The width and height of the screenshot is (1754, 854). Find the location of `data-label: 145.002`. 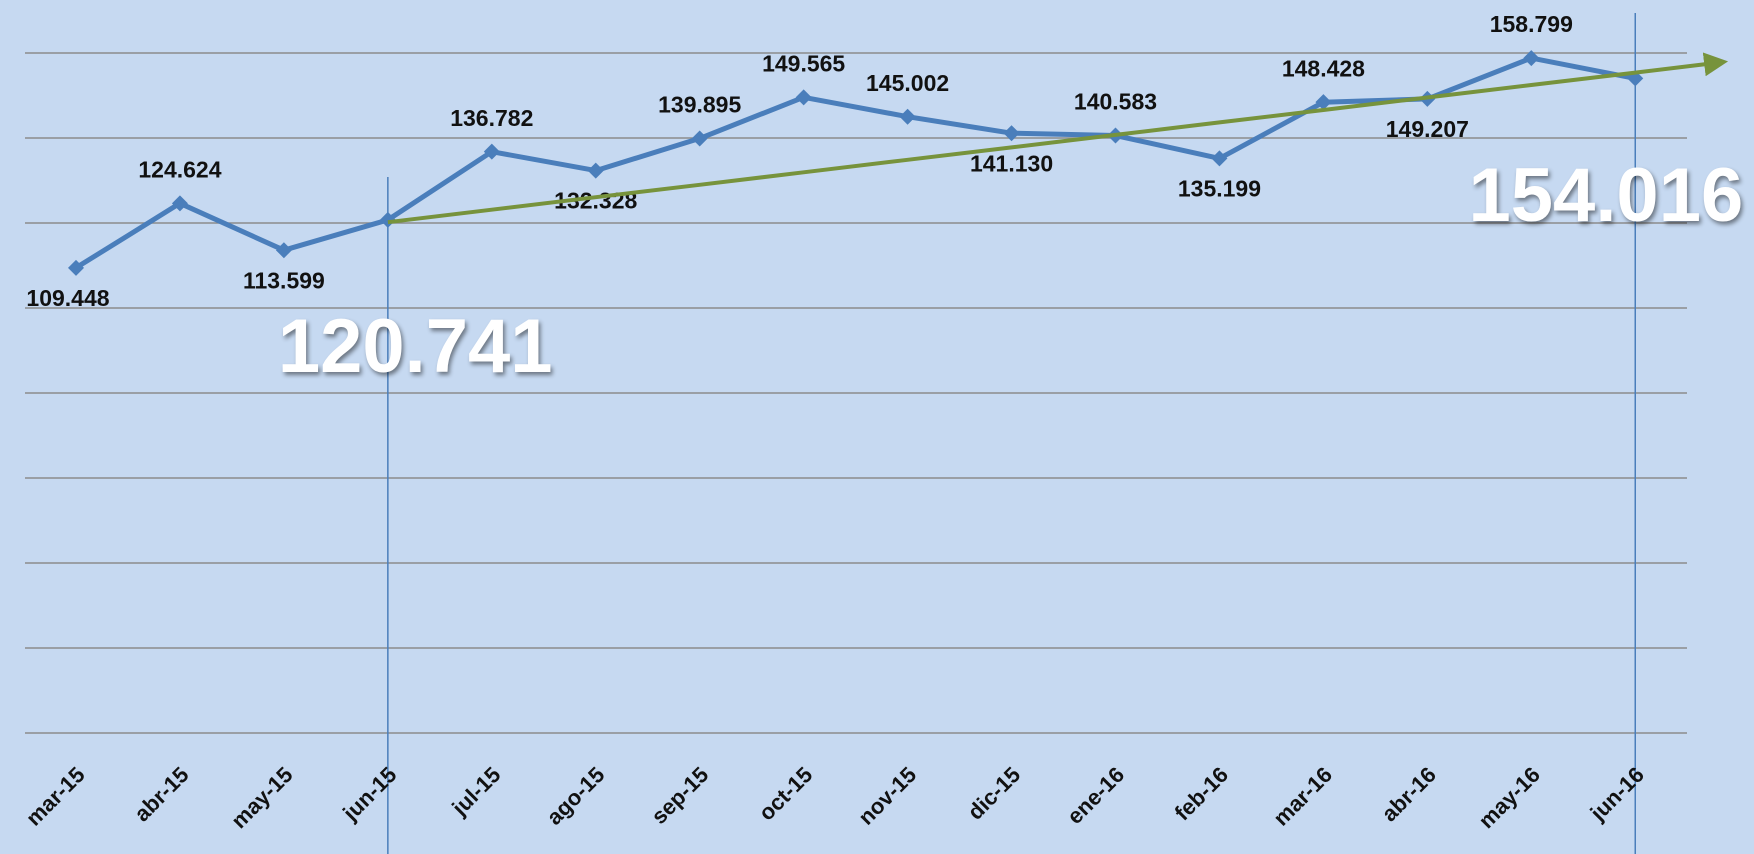

data-label: 145.002 is located at coordinates (907, 83).